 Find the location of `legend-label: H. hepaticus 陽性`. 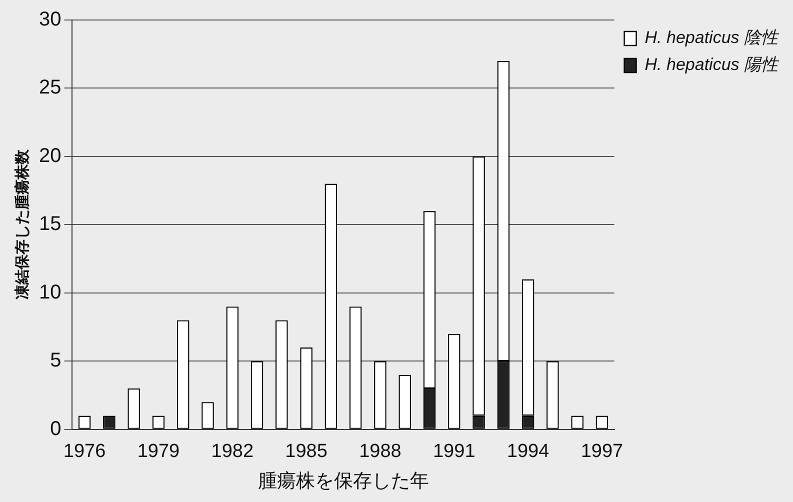

legend-label: H. hepaticus 陽性 is located at coordinates (712, 64).